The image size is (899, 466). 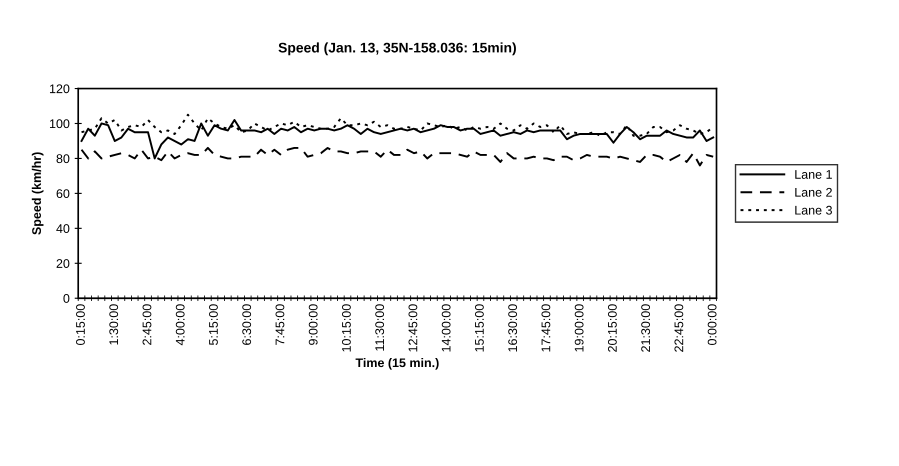 I want to click on x-tick-label: 6:30:00, so click(x=247, y=324).